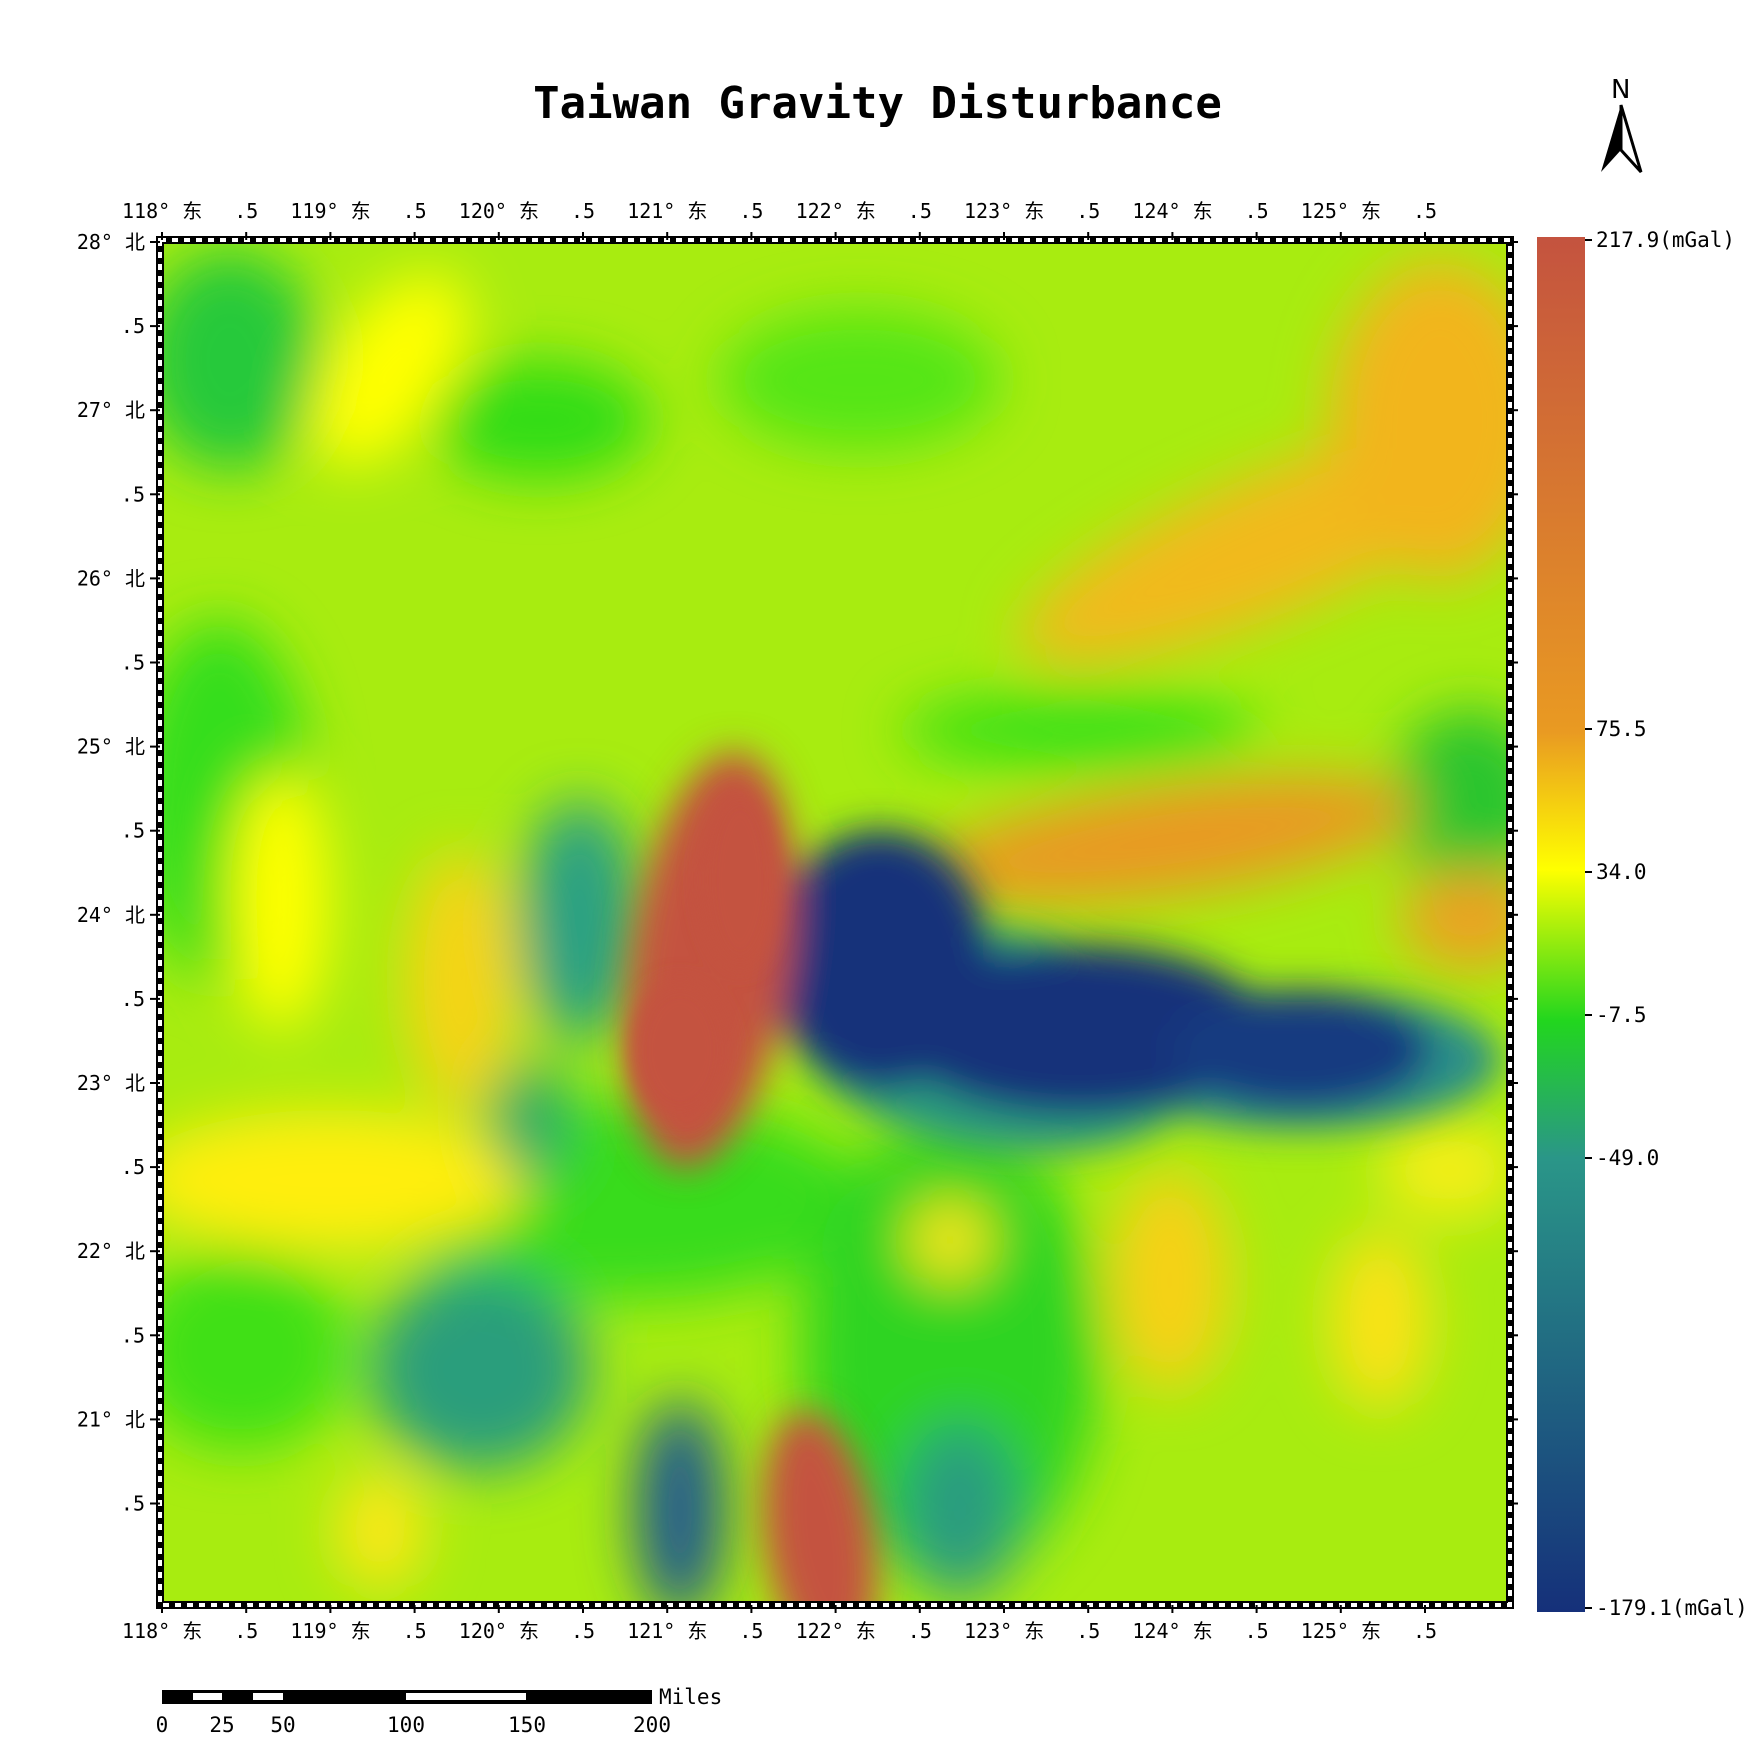  Describe the element at coordinates (162, 1631) in the screenshot. I see `bottom-tick-label: 118° 东` at that location.